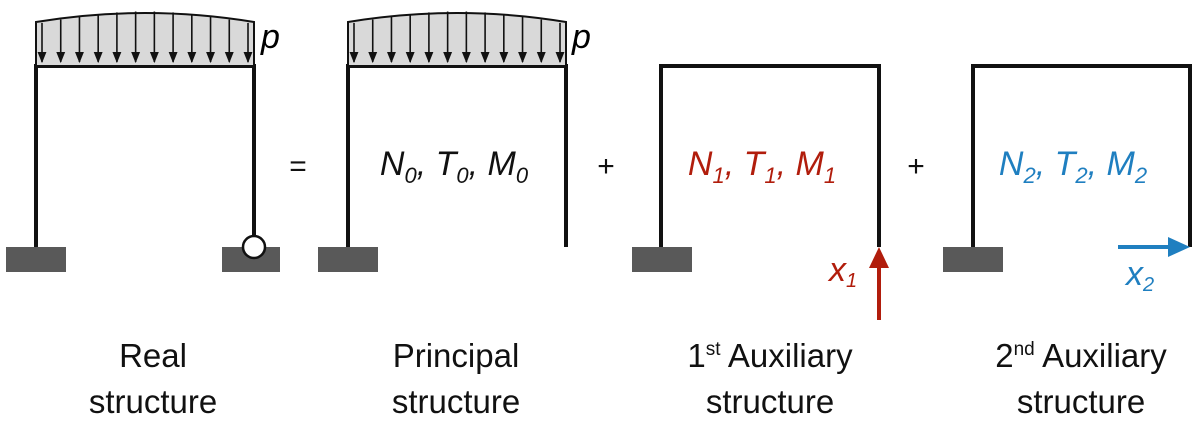 The image size is (1198, 421). I want to click on aux1-frame, so click(770, 155).